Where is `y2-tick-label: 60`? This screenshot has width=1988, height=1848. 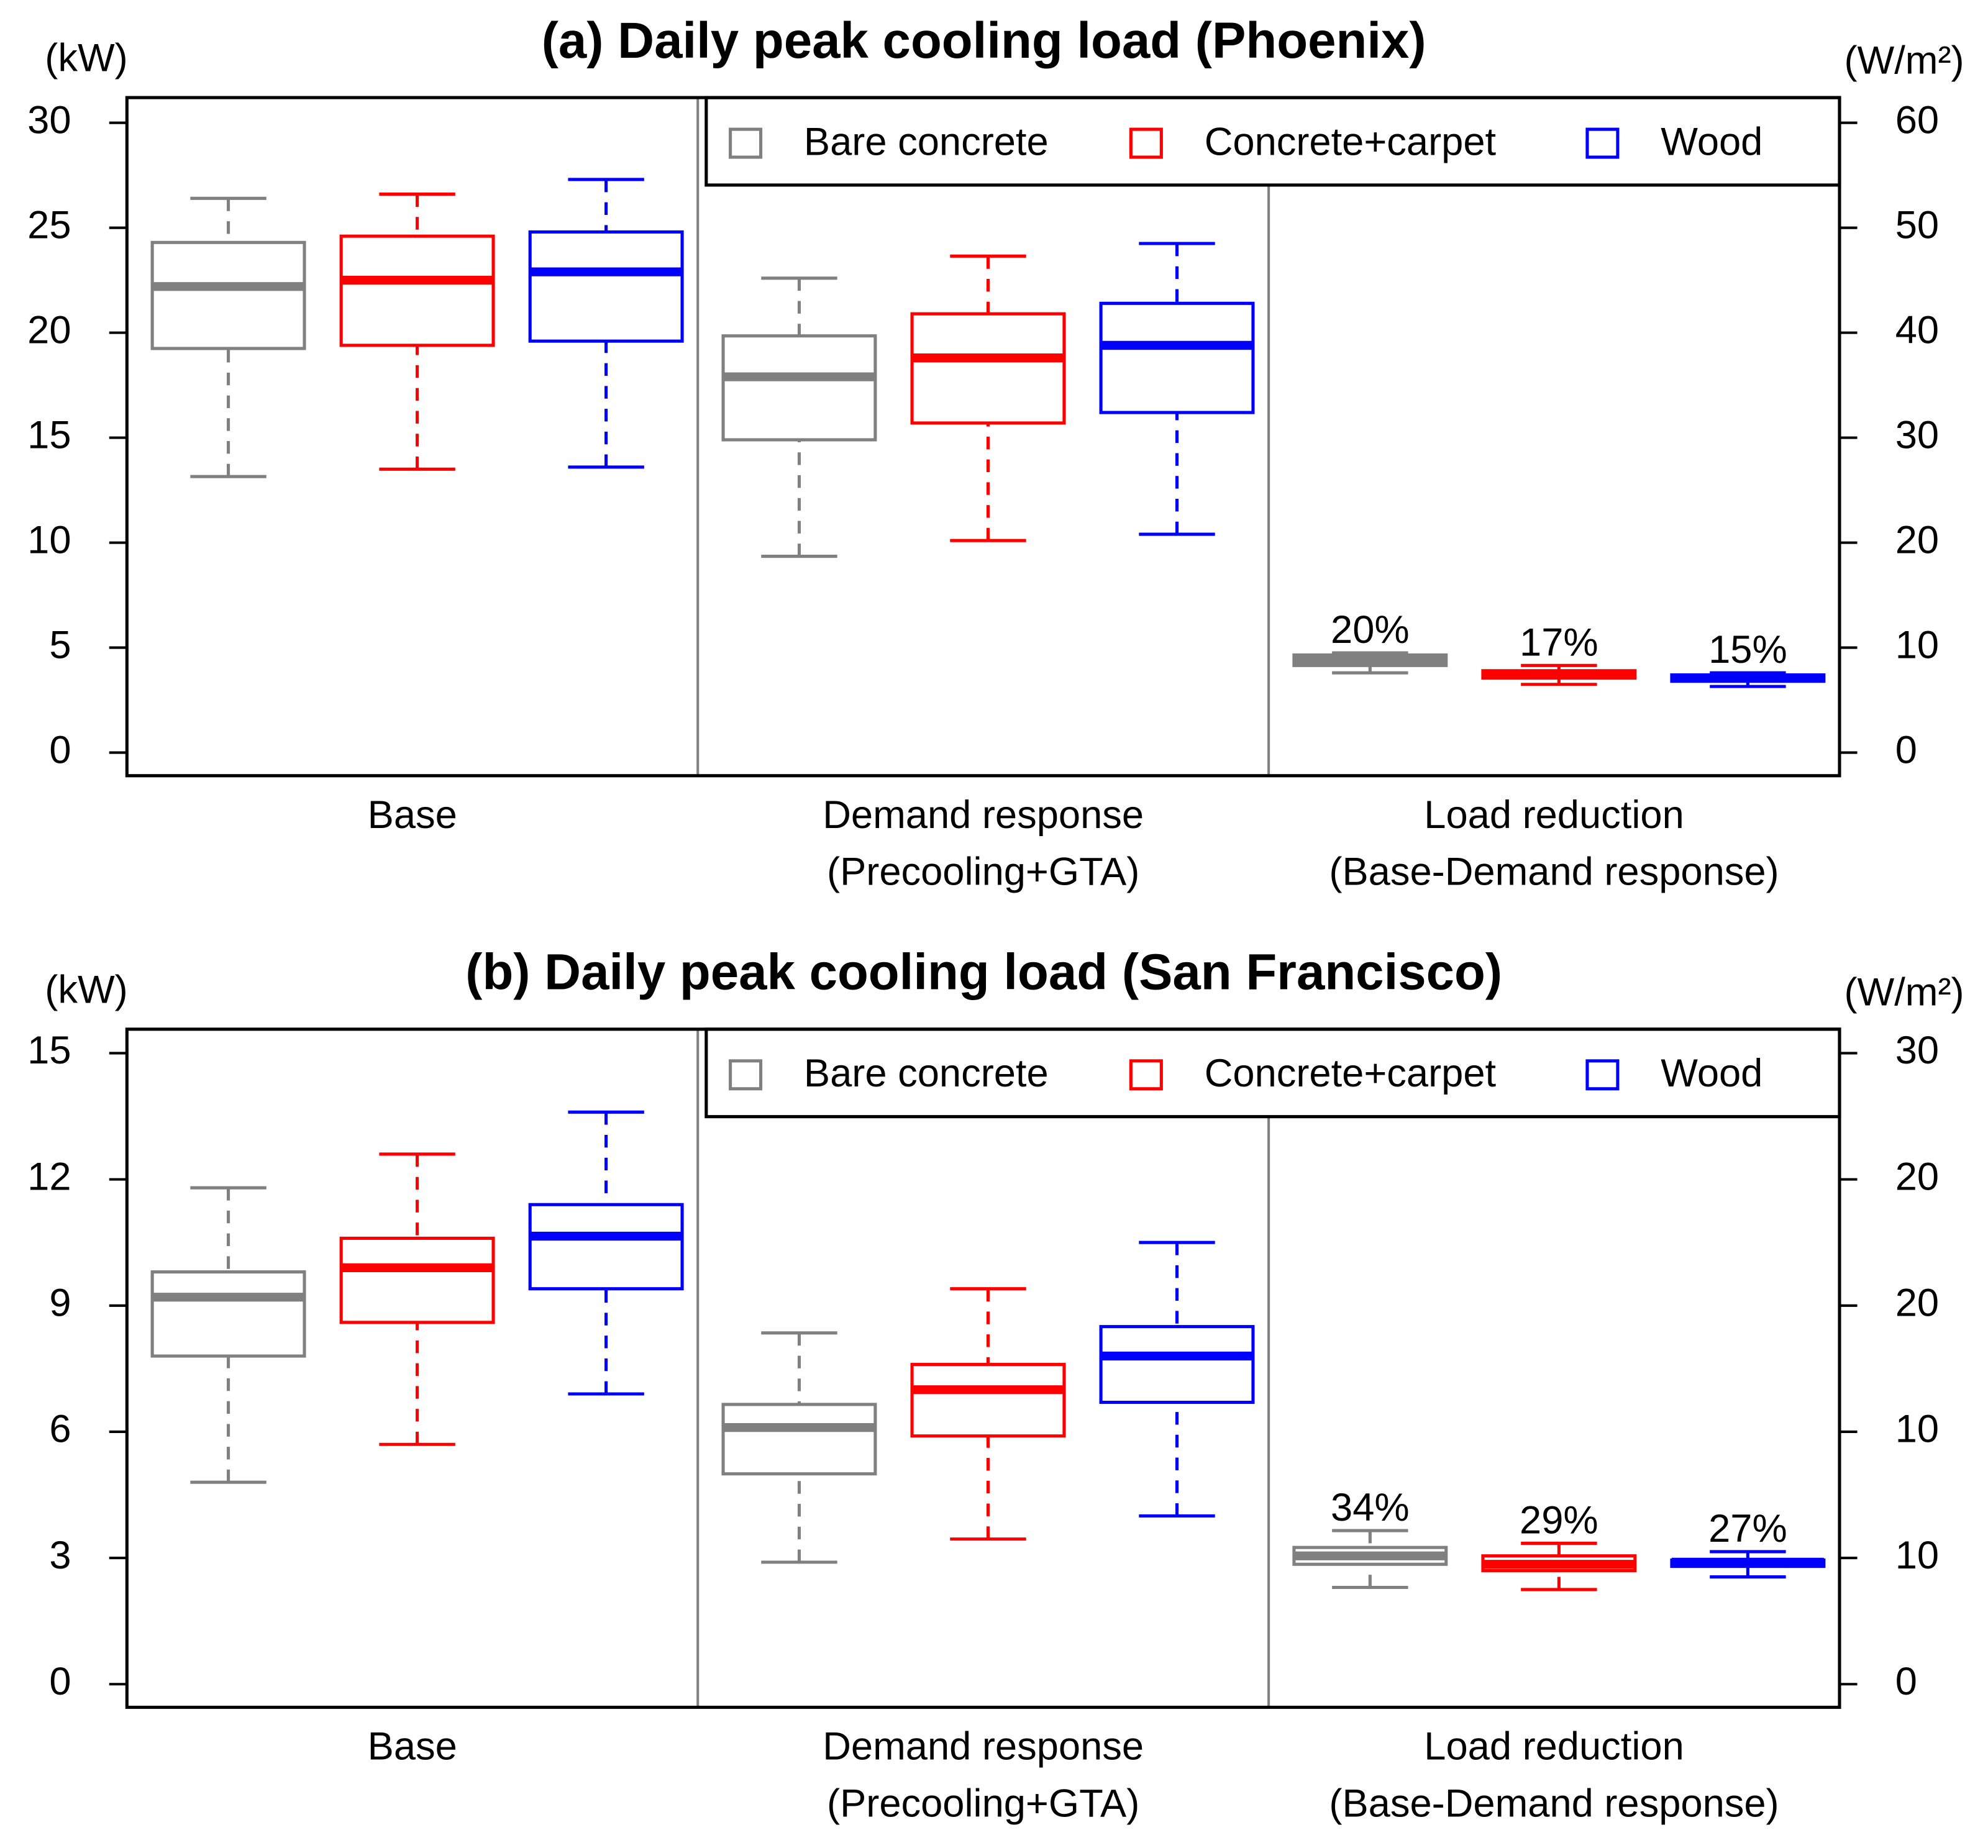 y2-tick-label: 60 is located at coordinates (1917, 120).